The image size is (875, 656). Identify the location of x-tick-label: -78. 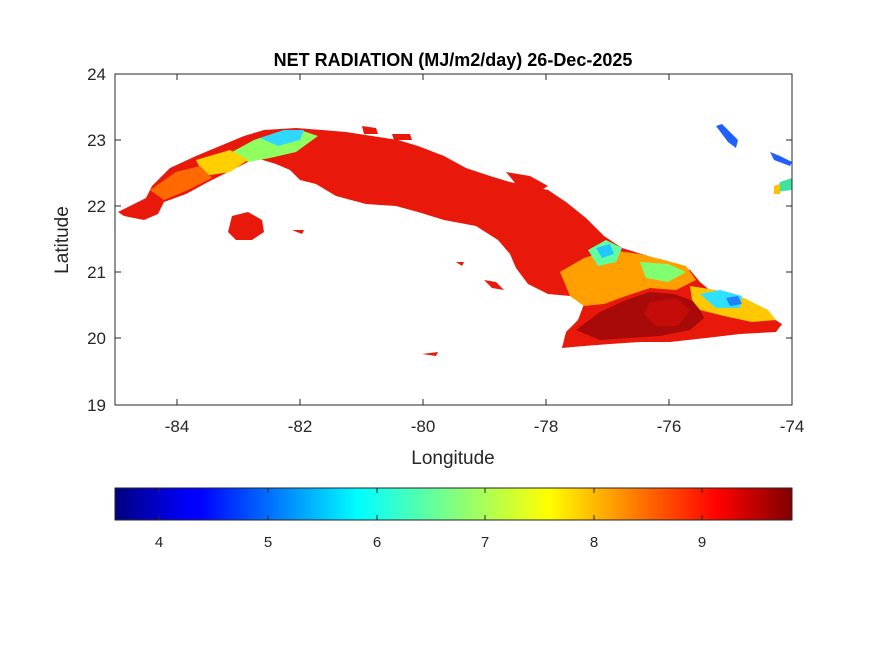
(546, 426).